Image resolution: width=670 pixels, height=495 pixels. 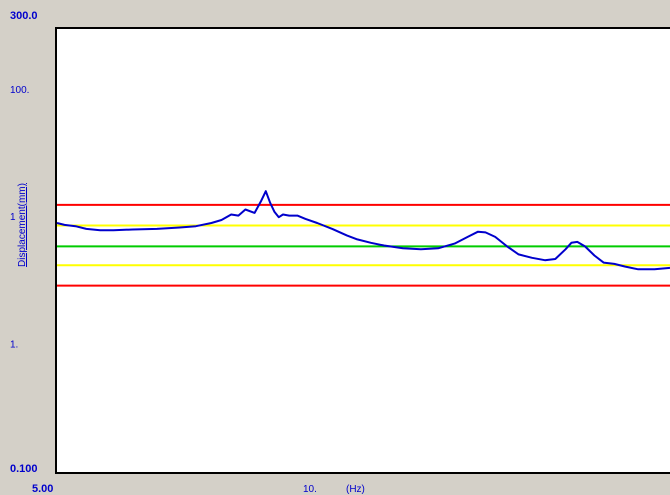 What do you see at coordinates (42, 489) in the screenshot?
I see `x-tick-label-0: 5.00` at bounding box center [42, 489].